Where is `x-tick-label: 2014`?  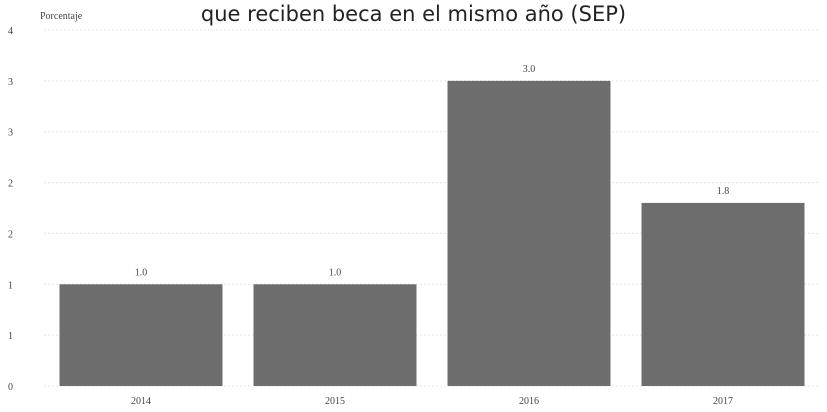 x-tick-label: 2014 is located at coordinates (141, 401).